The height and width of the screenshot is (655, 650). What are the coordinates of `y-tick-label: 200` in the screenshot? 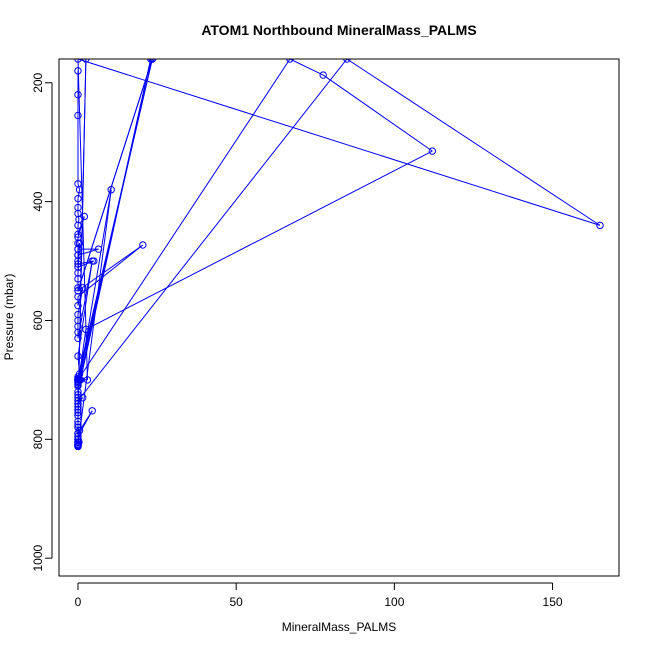 It's located at (38, 82).